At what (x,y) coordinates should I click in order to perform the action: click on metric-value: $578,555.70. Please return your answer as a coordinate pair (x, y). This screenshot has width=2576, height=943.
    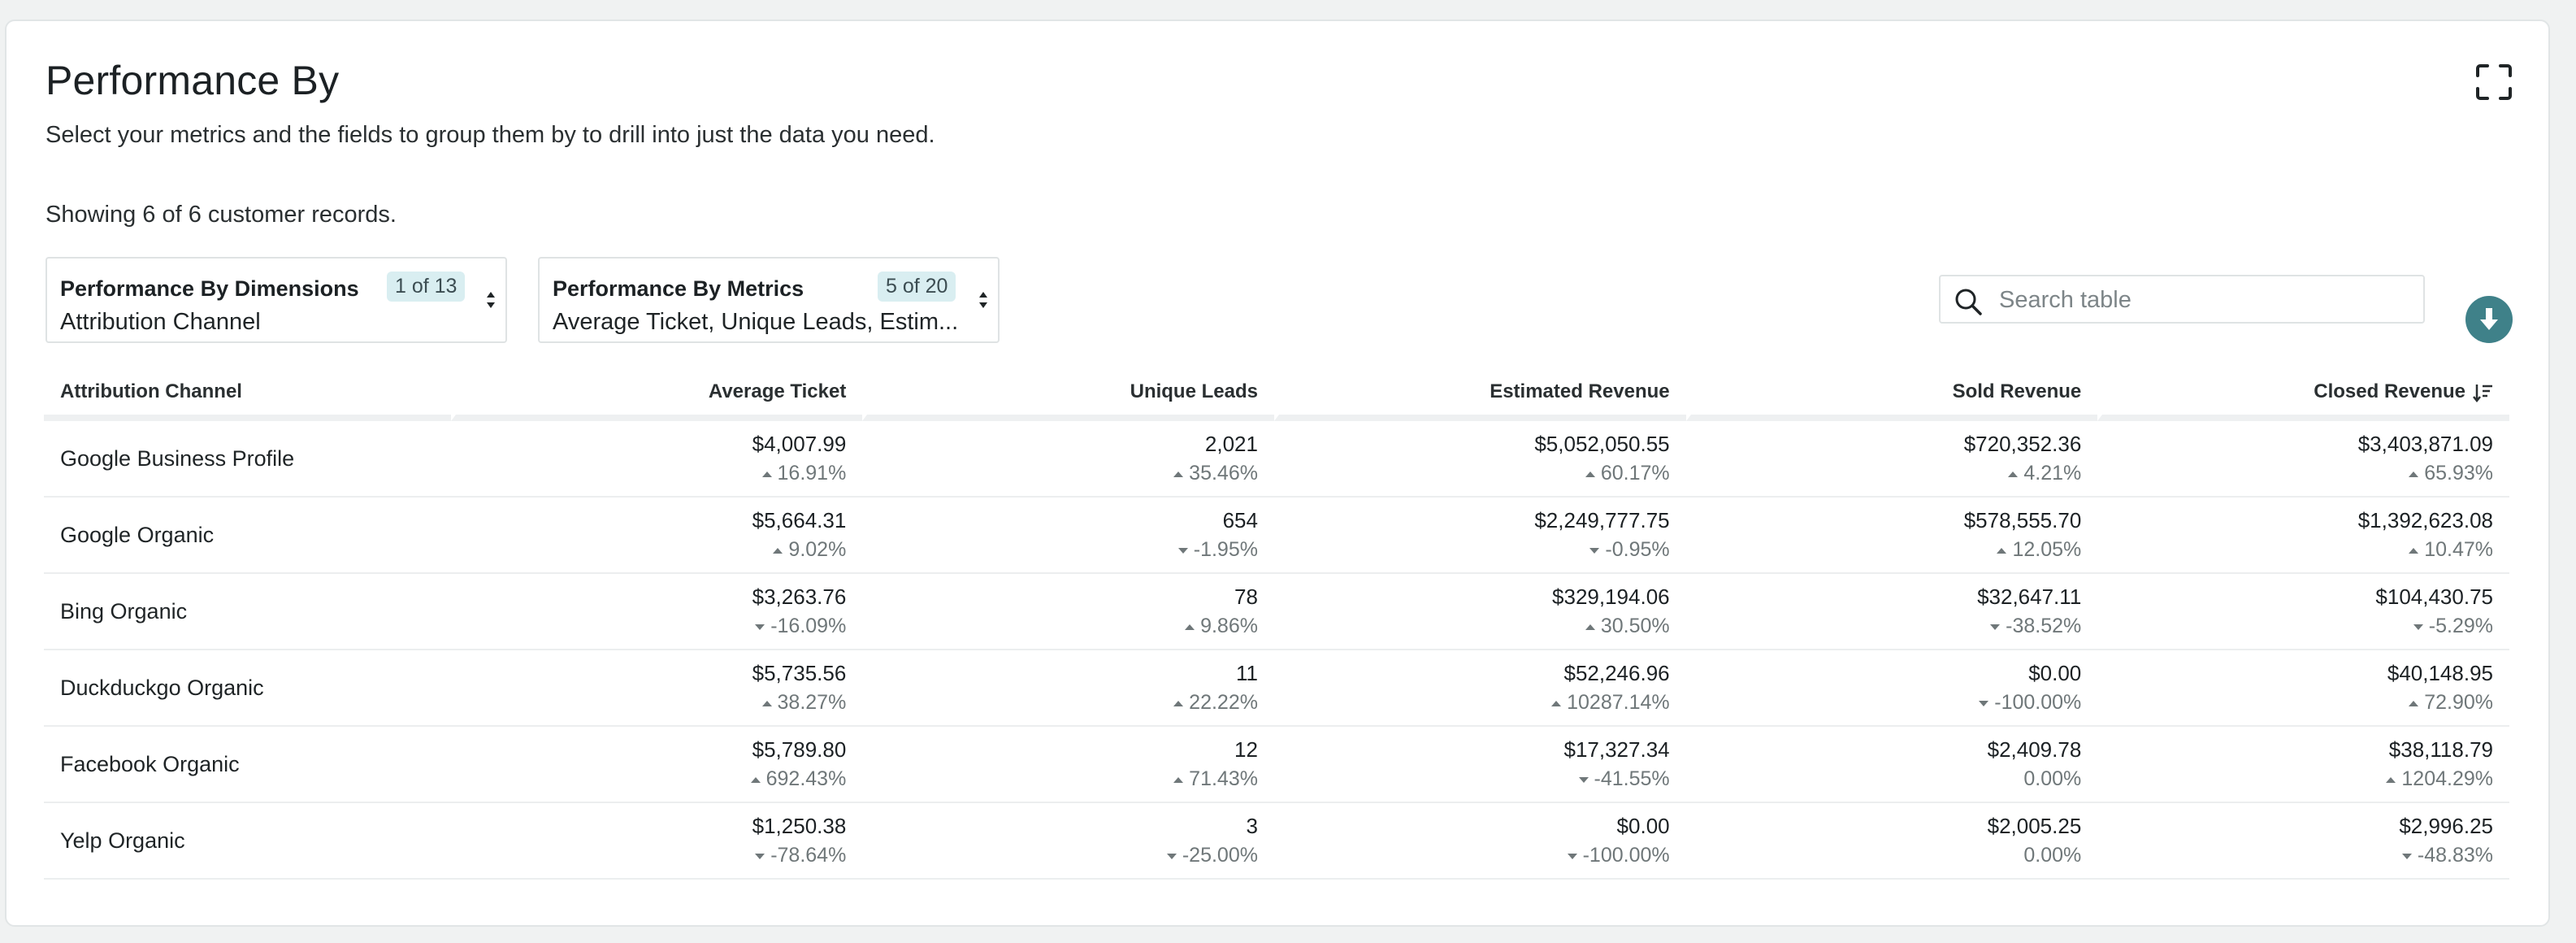
    Looking at the image, I should click on (2023, 520).